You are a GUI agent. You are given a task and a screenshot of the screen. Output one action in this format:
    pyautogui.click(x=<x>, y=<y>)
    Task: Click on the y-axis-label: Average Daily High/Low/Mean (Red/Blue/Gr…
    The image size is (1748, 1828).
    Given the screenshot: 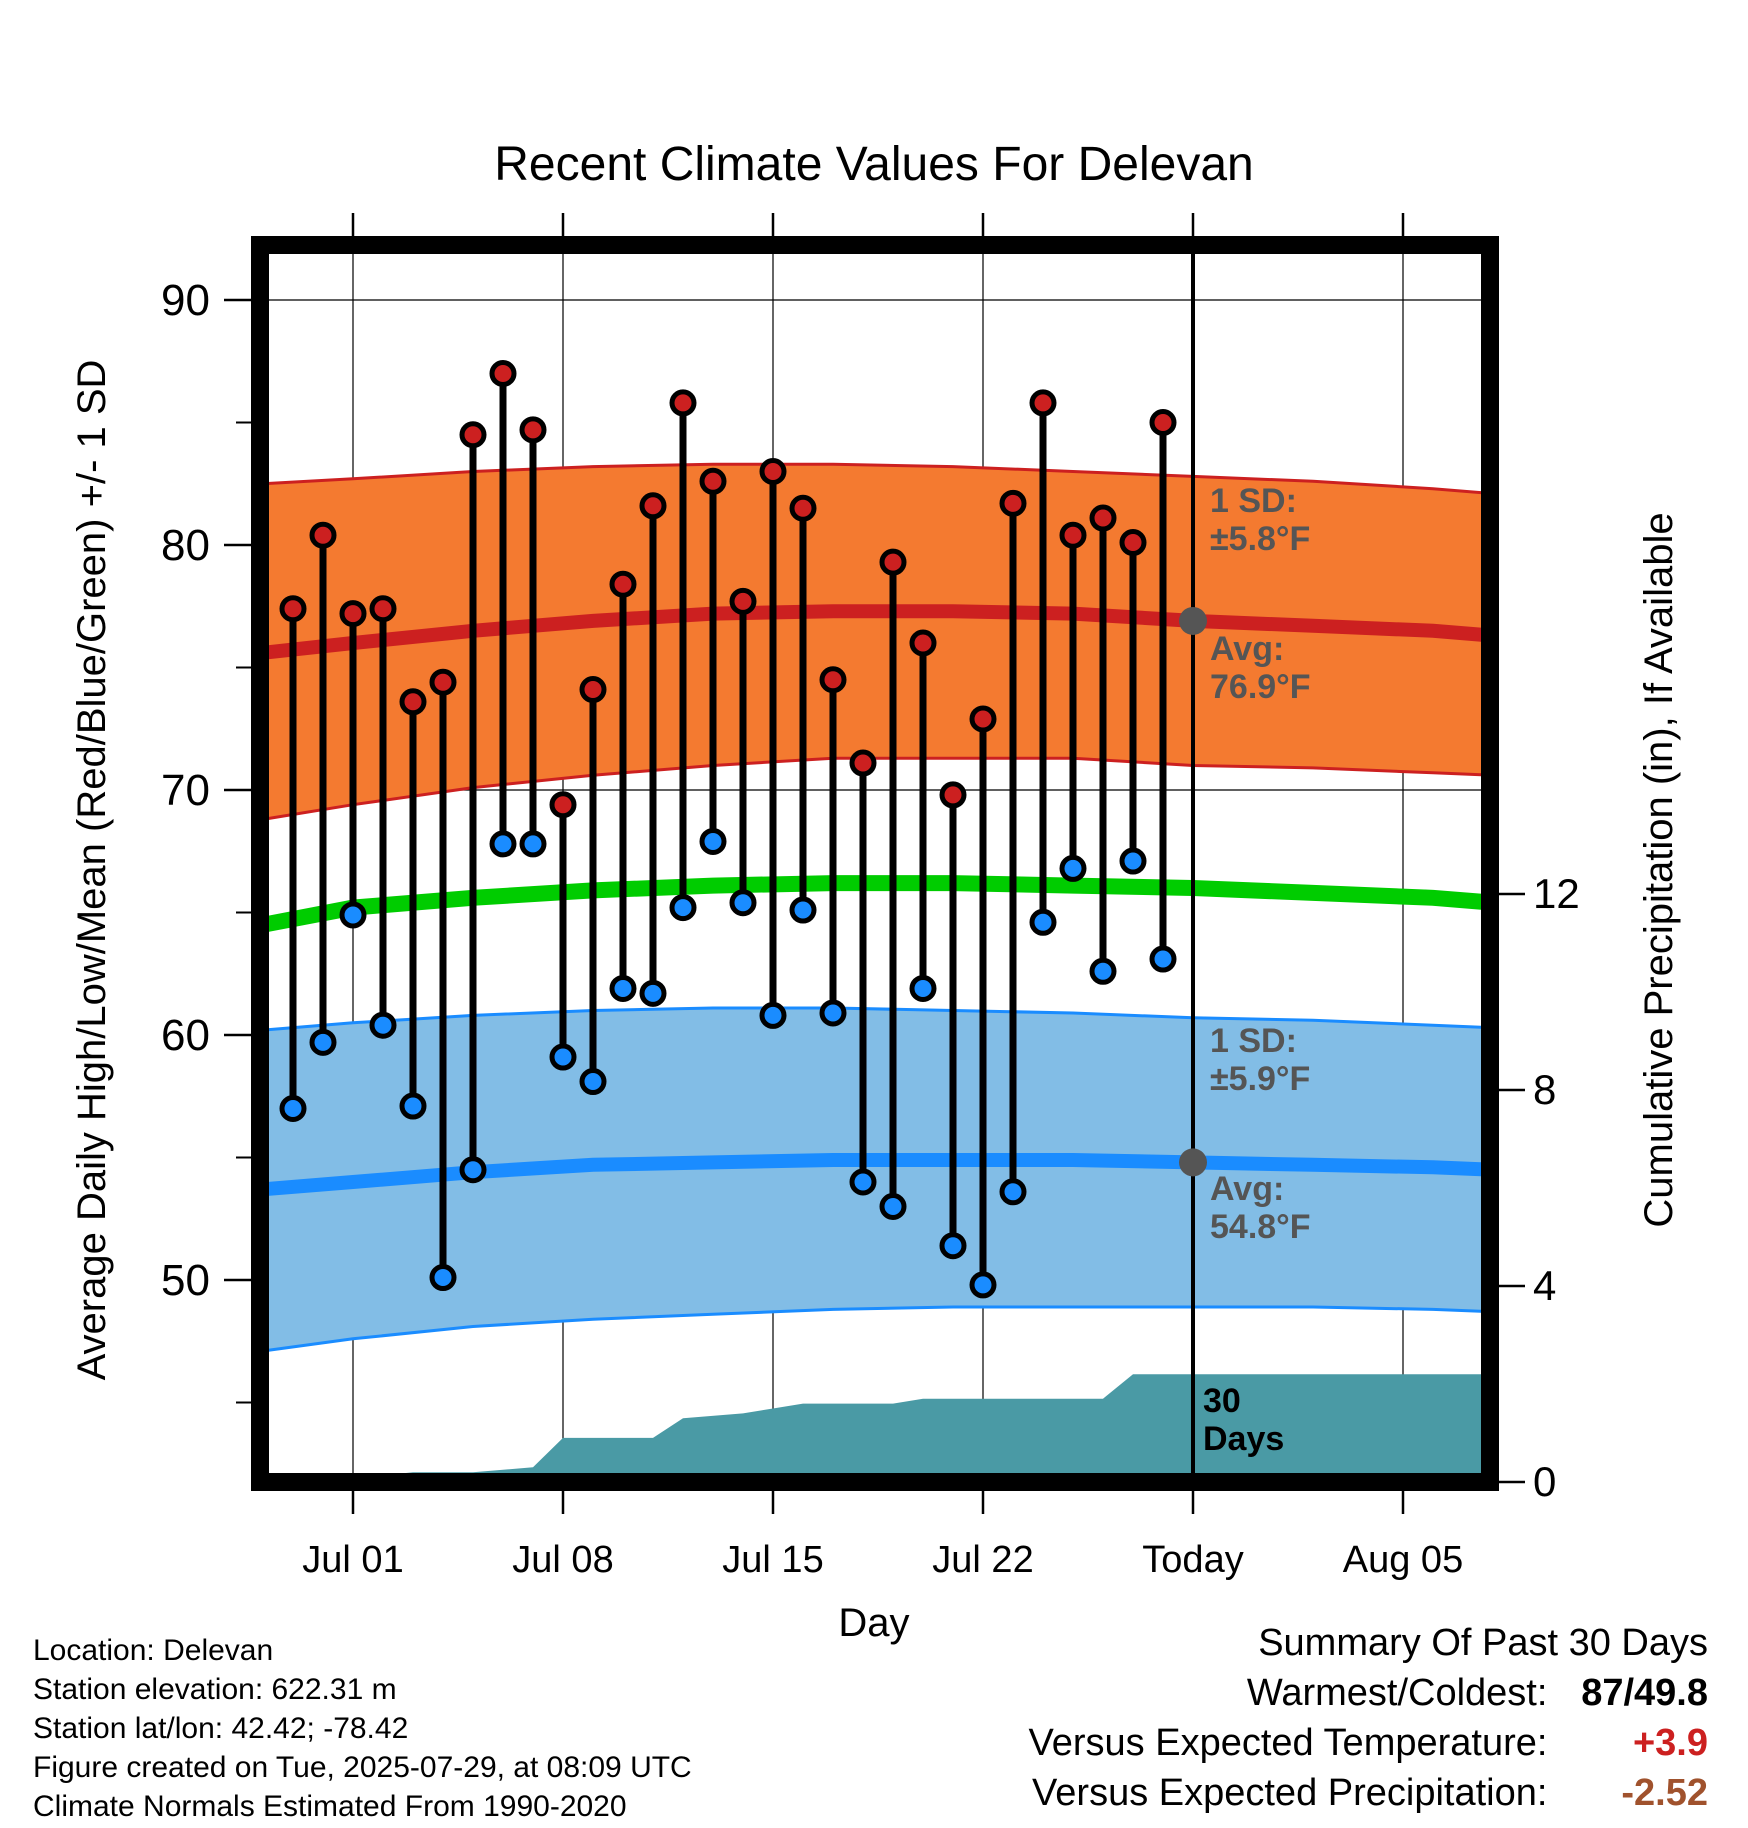 What is the action you would take?
    pyautogui.click(x=92, y=870)
    